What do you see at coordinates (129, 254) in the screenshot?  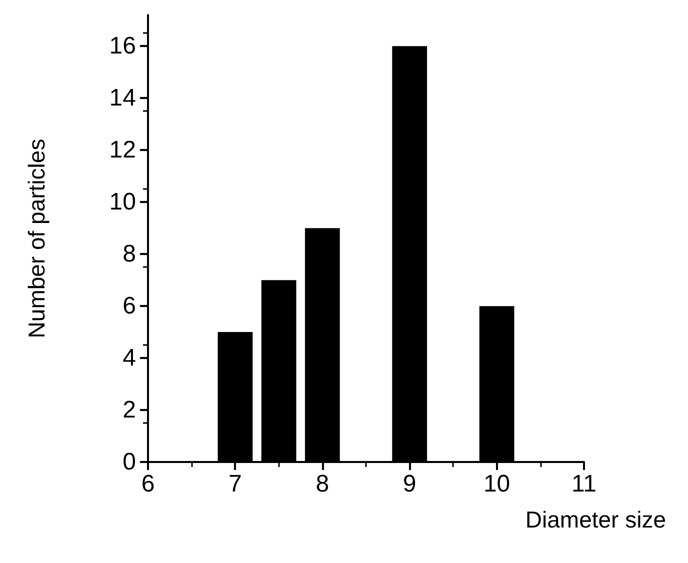 I see `y-tick-label: 8` at bounding box center [129, 254].